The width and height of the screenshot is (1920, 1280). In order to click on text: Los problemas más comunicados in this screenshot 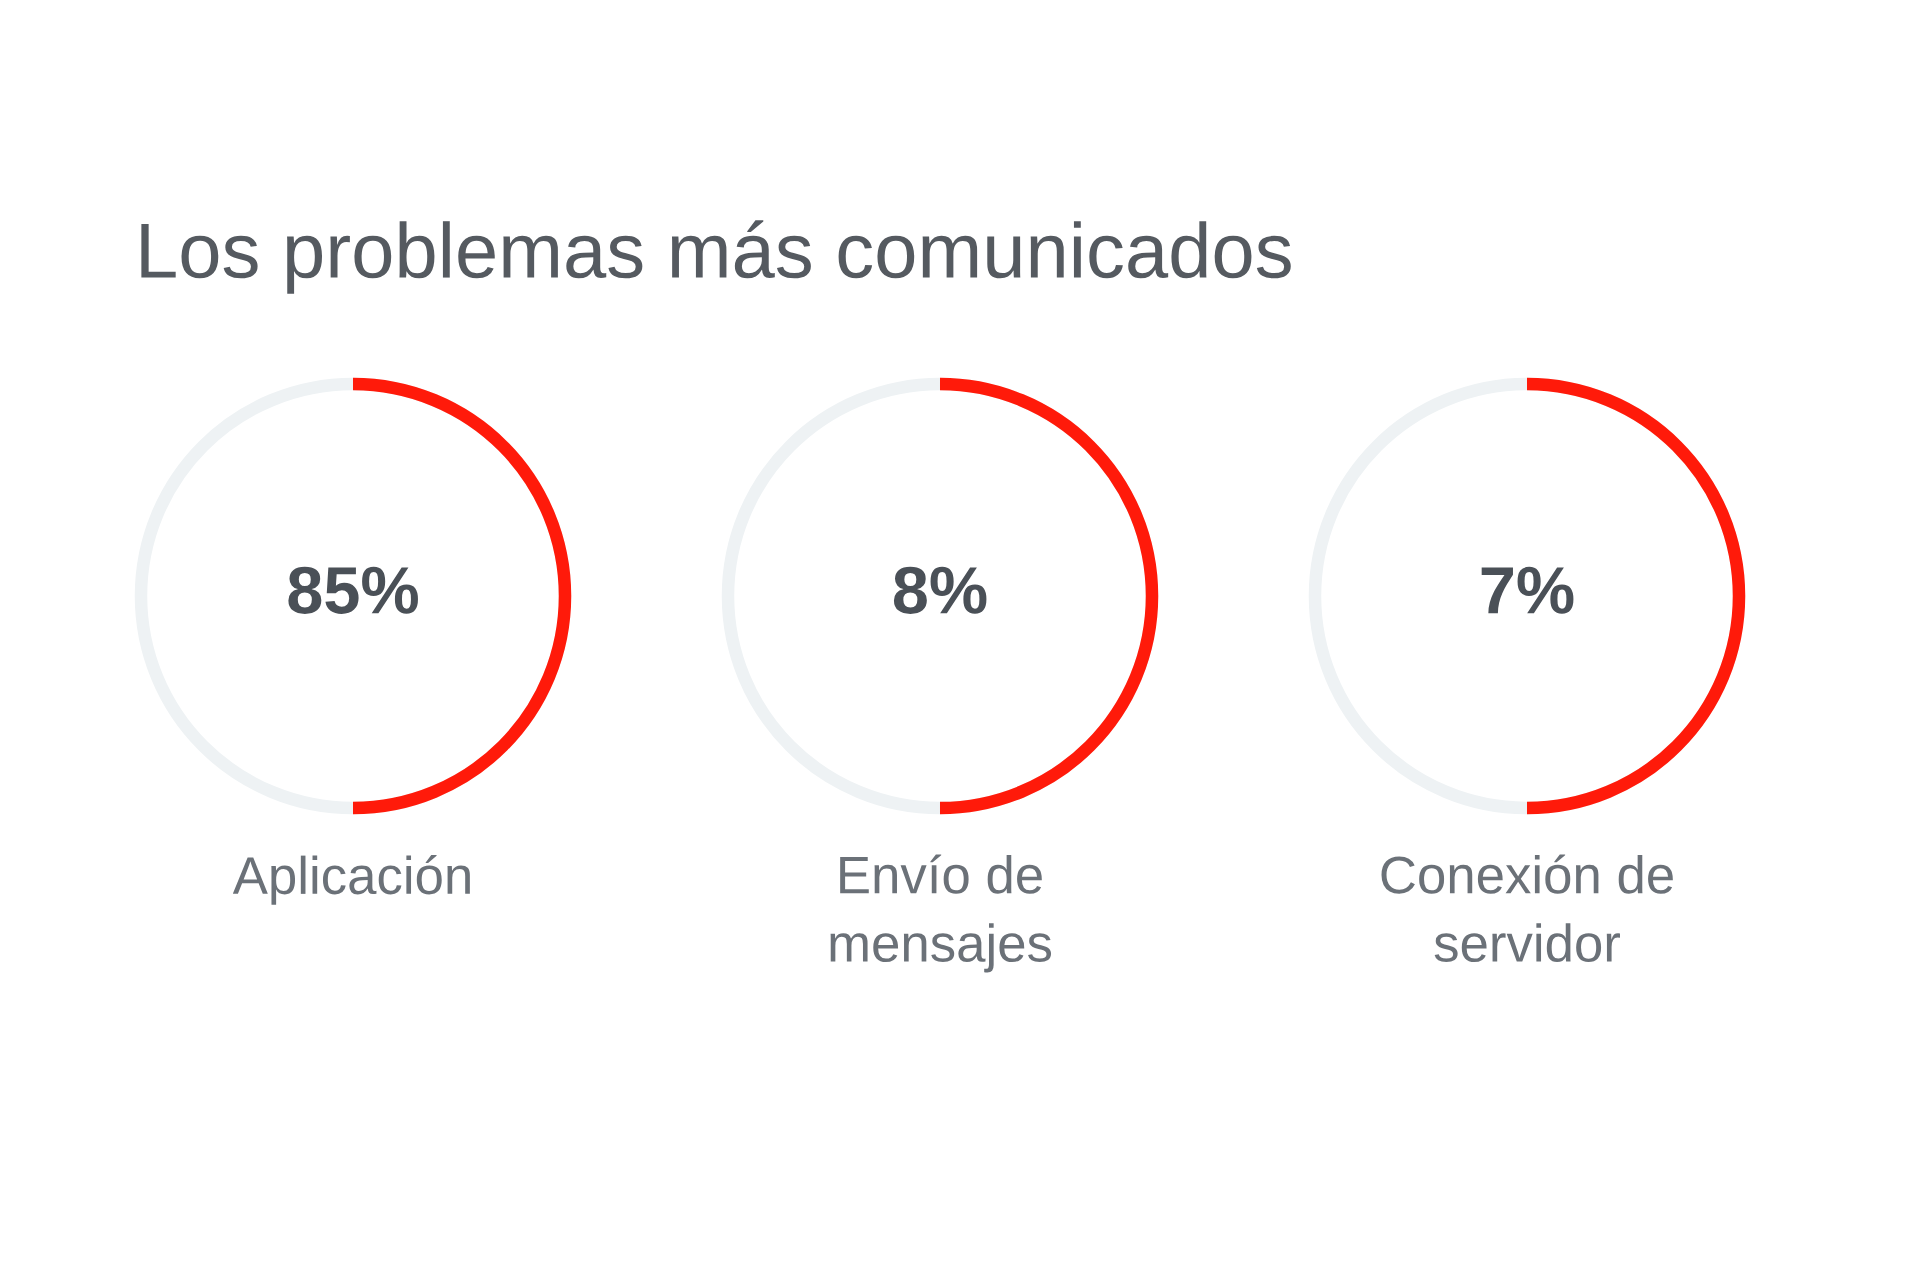, I will do `click(716, 257)`.